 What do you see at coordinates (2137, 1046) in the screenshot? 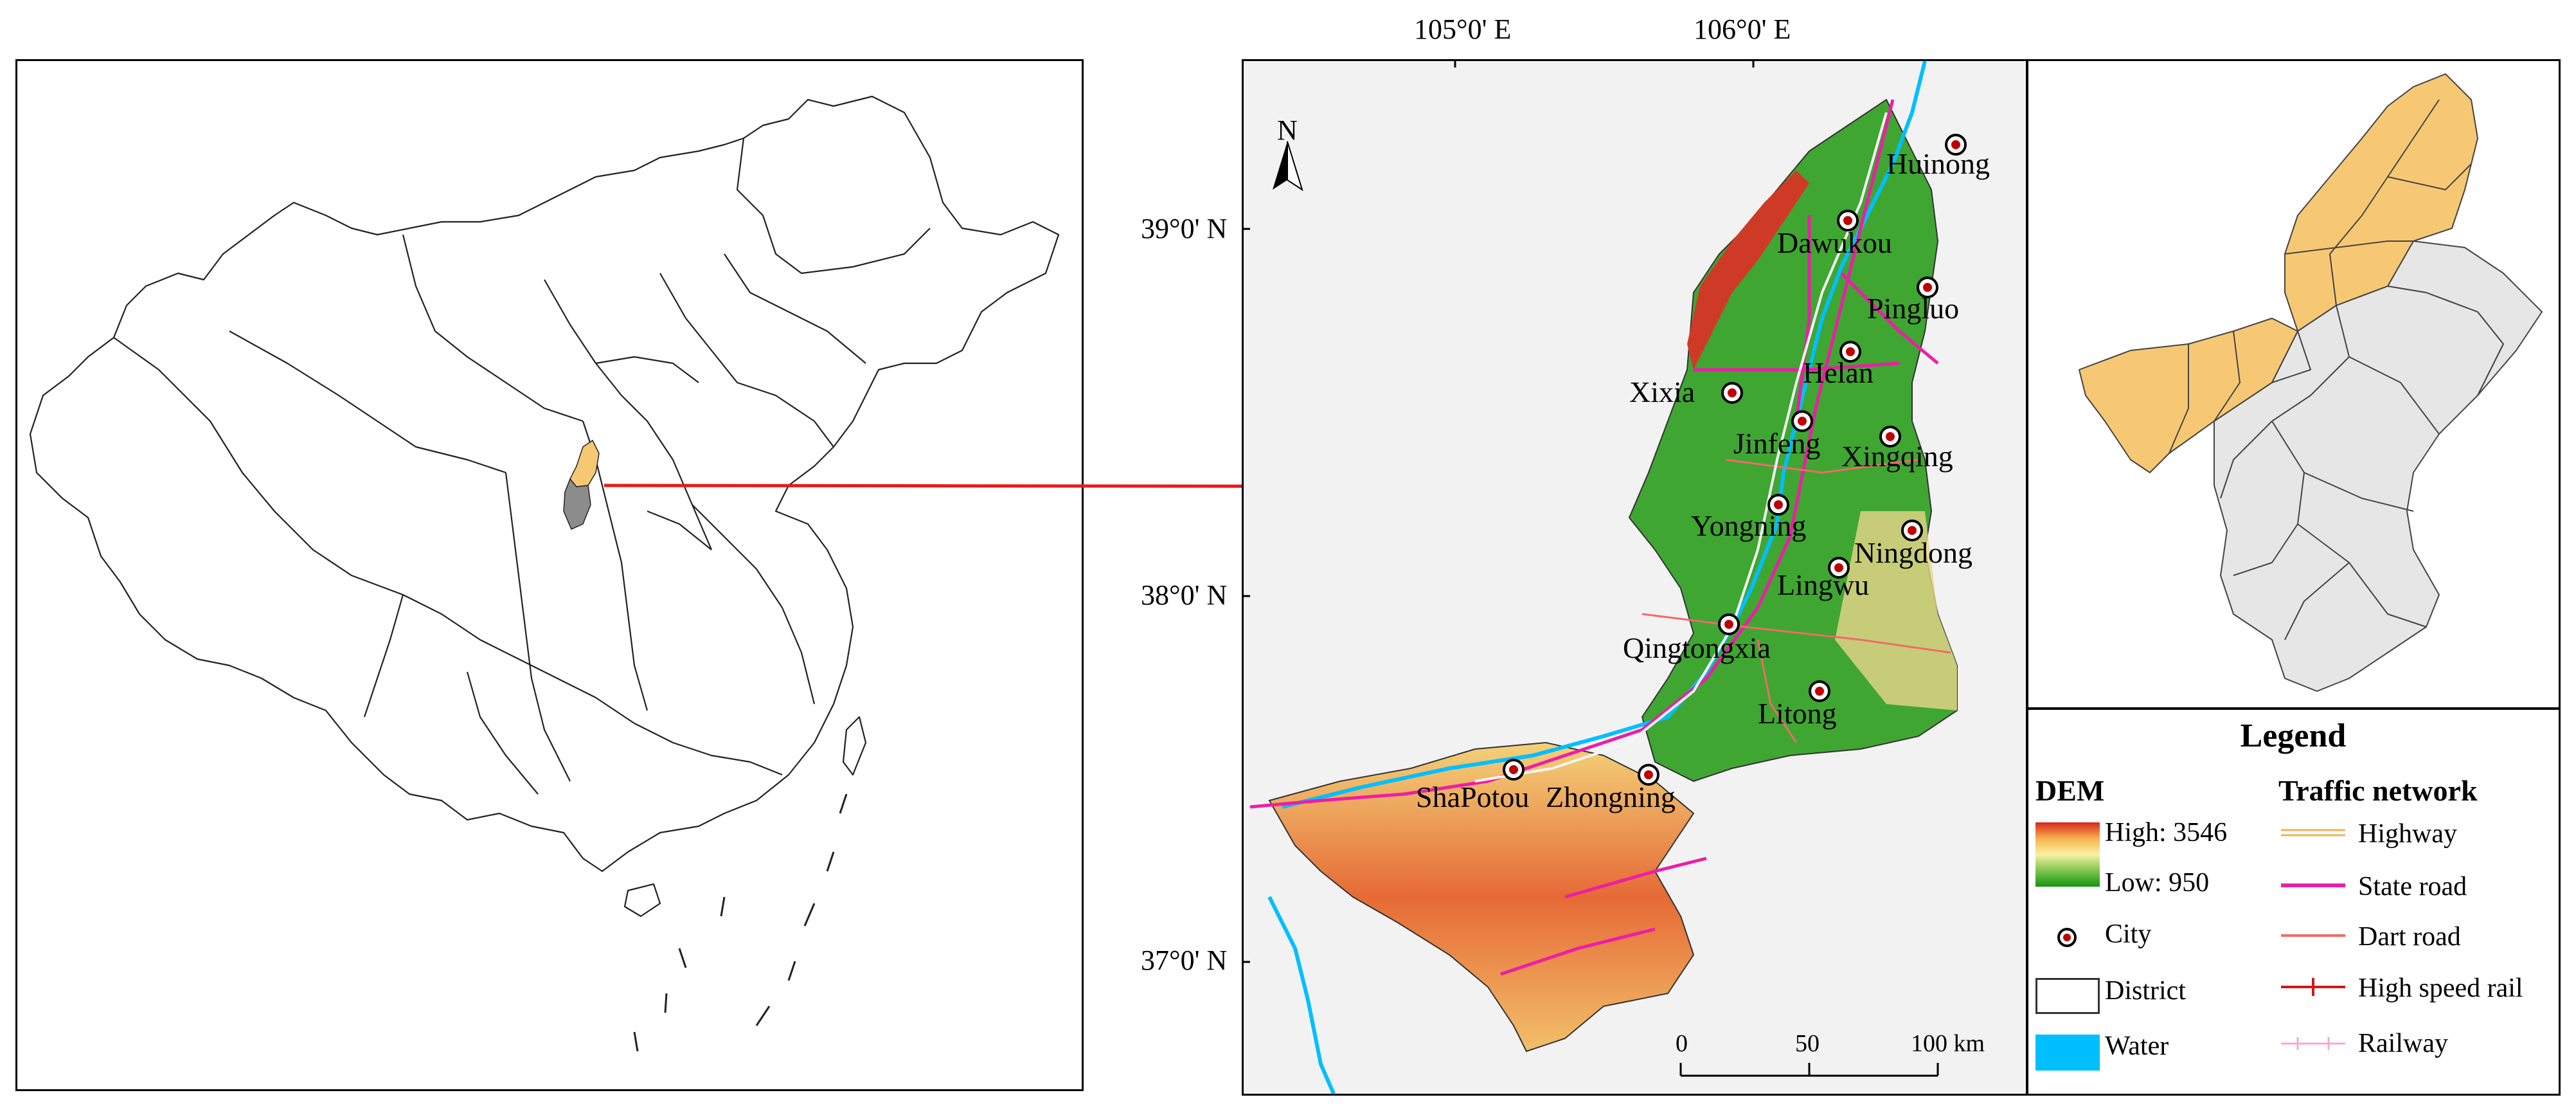
I see `legend-water-label: Water` at bounding box center [2137, 1046].